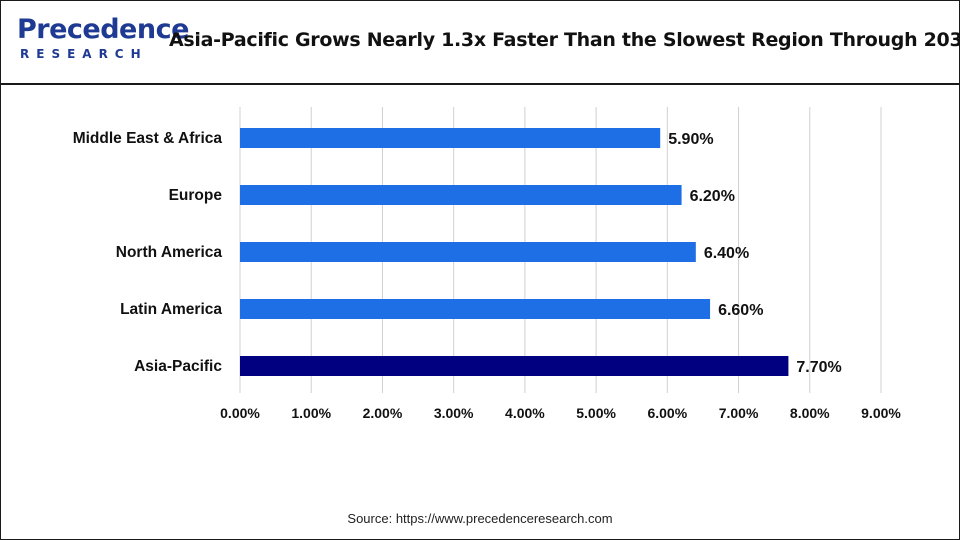 This screenshot has height=540, width=960. Describe the element at coordinates (103, 29) in the screenshot. I see `logo-wordmark: Precedence` at that location.